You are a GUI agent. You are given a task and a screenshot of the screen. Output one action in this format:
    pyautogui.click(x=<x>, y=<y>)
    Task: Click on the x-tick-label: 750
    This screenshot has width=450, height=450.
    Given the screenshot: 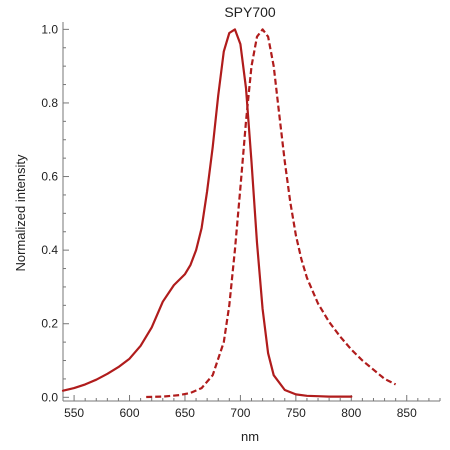 What is the action you would take?
    pyautogui.click(x=296, y=413)
    